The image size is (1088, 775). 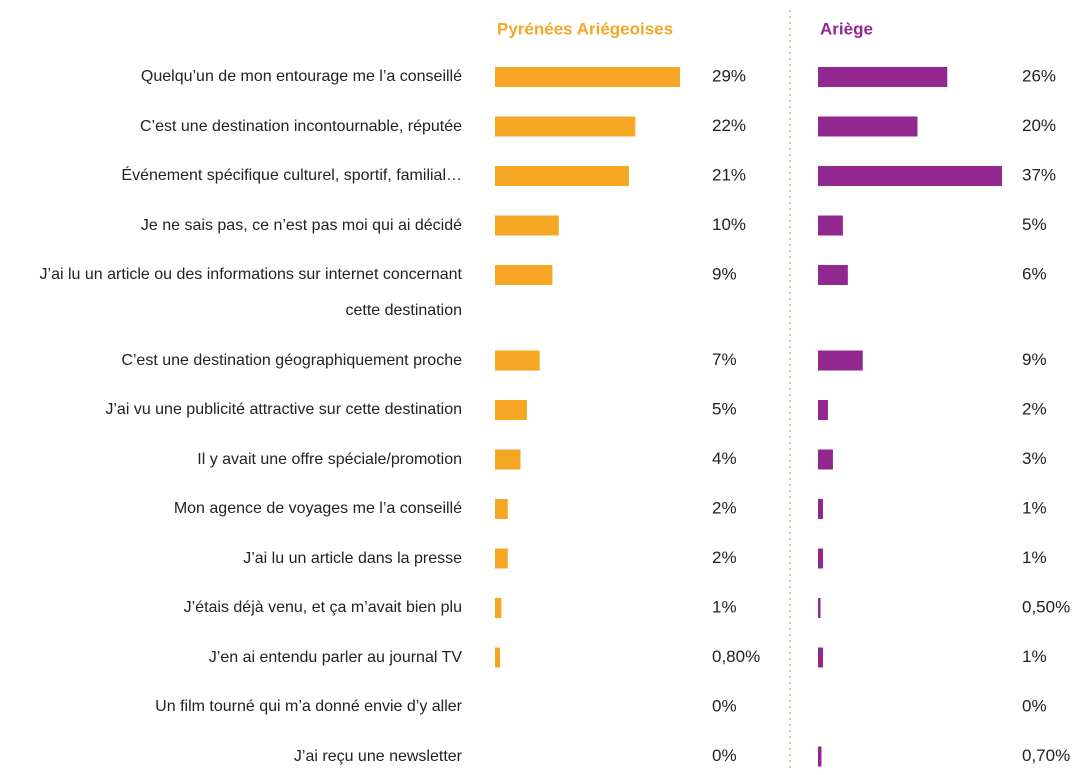 I want to click on value-label: 3%, so click(x=1034, y=458).